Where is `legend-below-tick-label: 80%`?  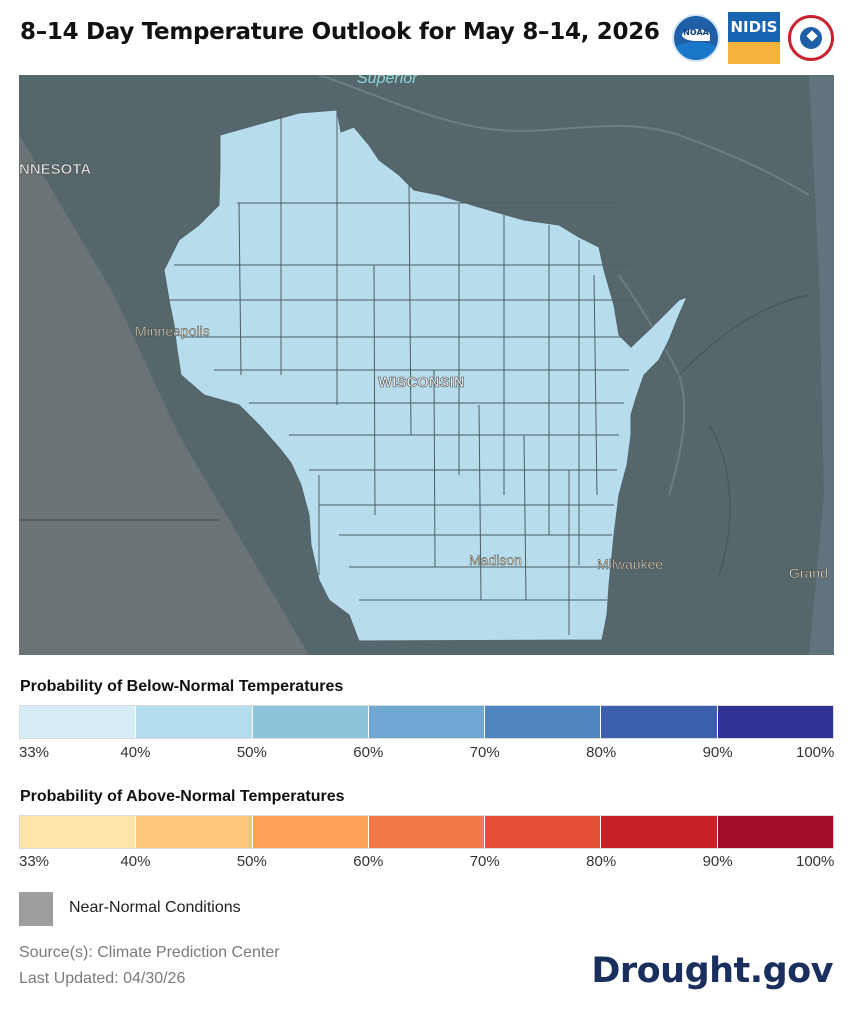
legend-below-tick-label: 80% is located at coordinates (601, 752).